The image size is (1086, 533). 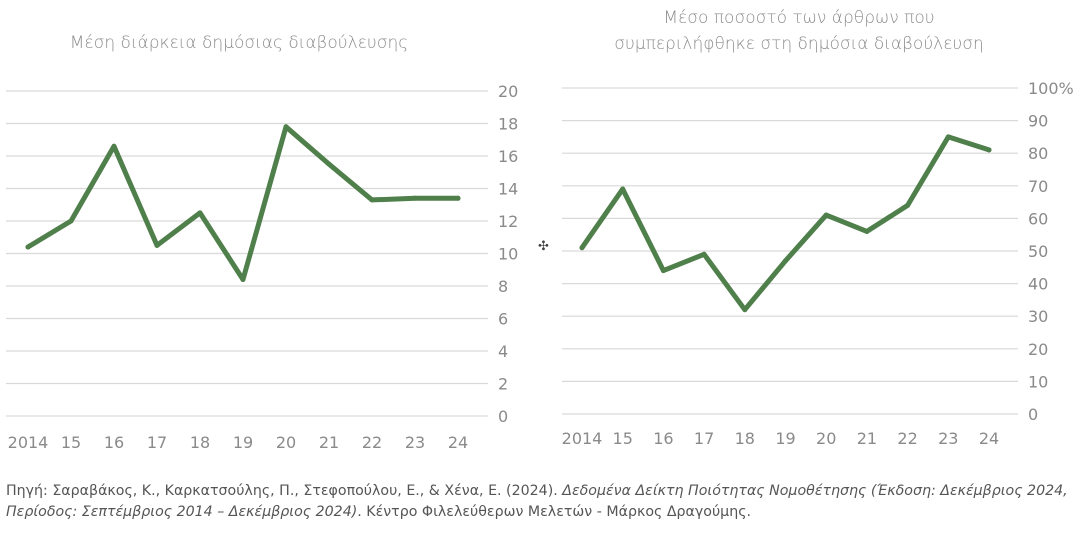 What do you see at coordinates (503, 384) in the screenshot?
I see `y-tick-label: 2` at bounding box center [503, 384].